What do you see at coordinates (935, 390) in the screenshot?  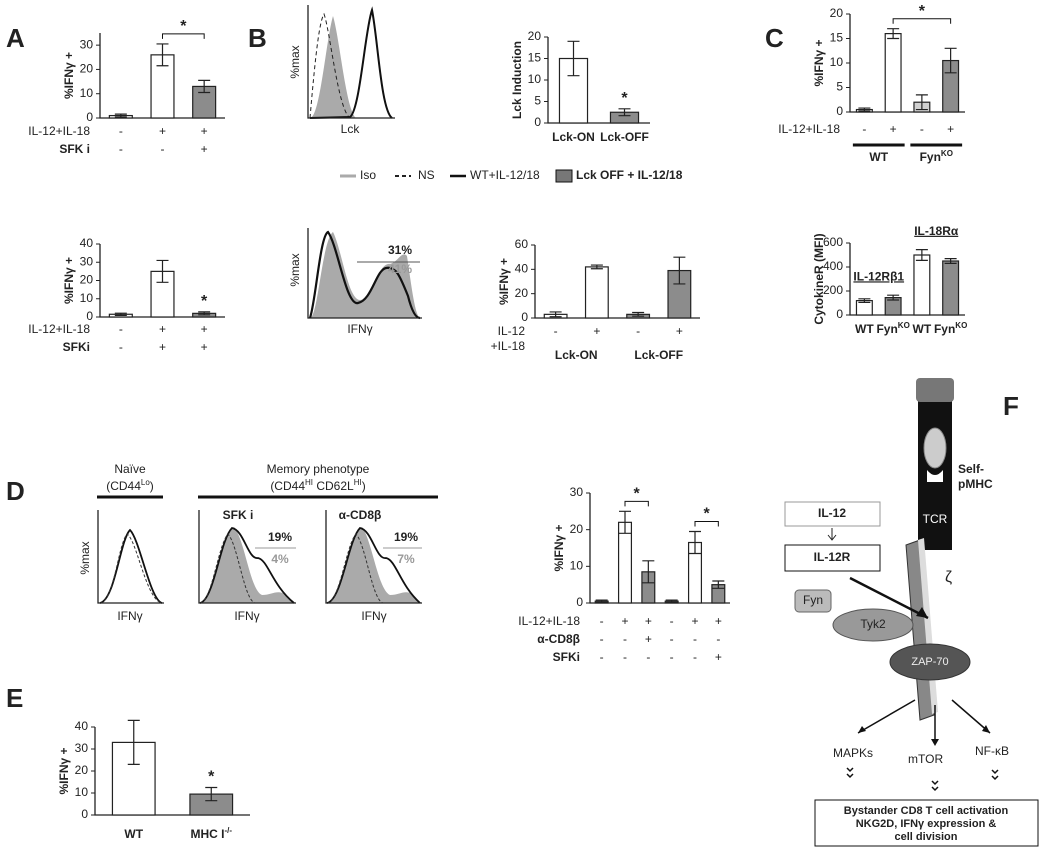 I see `tcr-cap` at bounding box center [935, 390].